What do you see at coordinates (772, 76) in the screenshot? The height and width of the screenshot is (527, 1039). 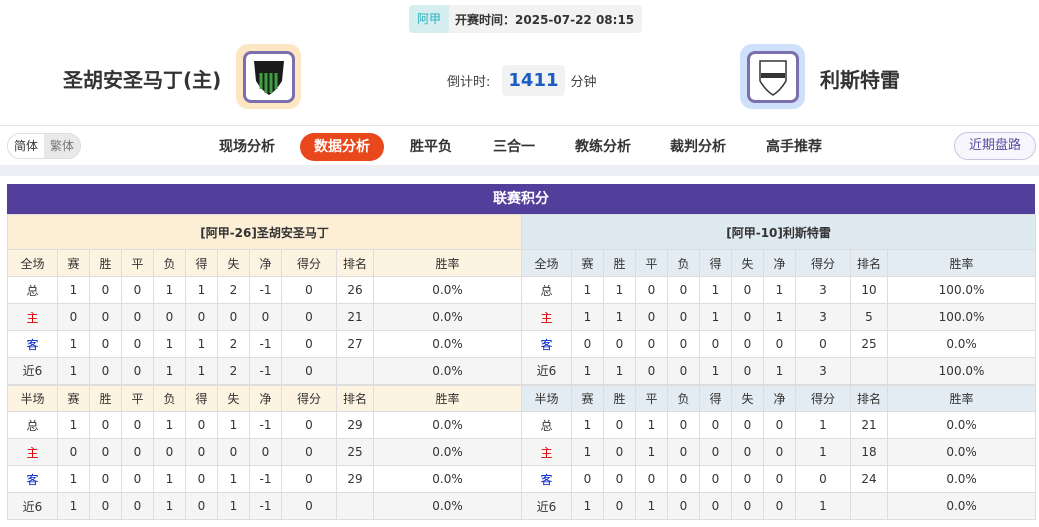 I see `away-team-logo` at bounding box center [772, 76].